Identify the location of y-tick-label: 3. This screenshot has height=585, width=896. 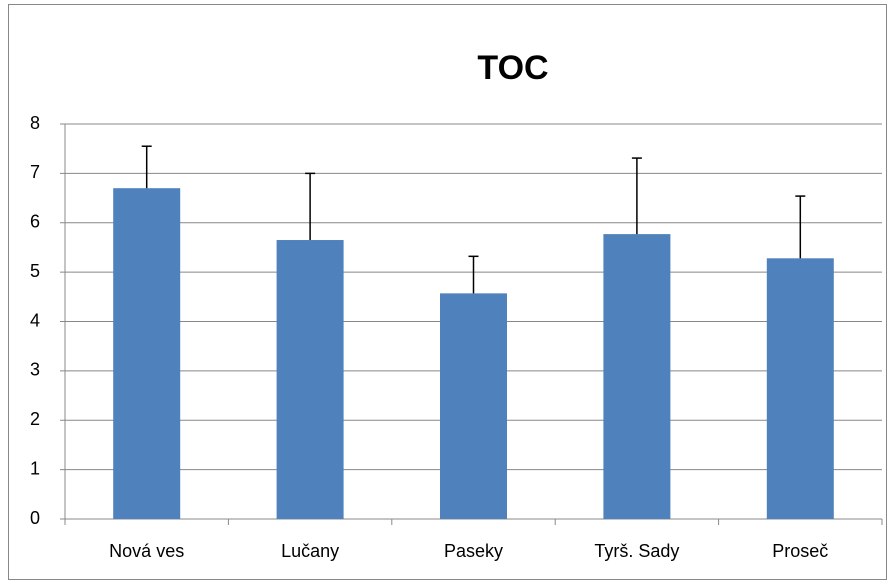
(35, 370).